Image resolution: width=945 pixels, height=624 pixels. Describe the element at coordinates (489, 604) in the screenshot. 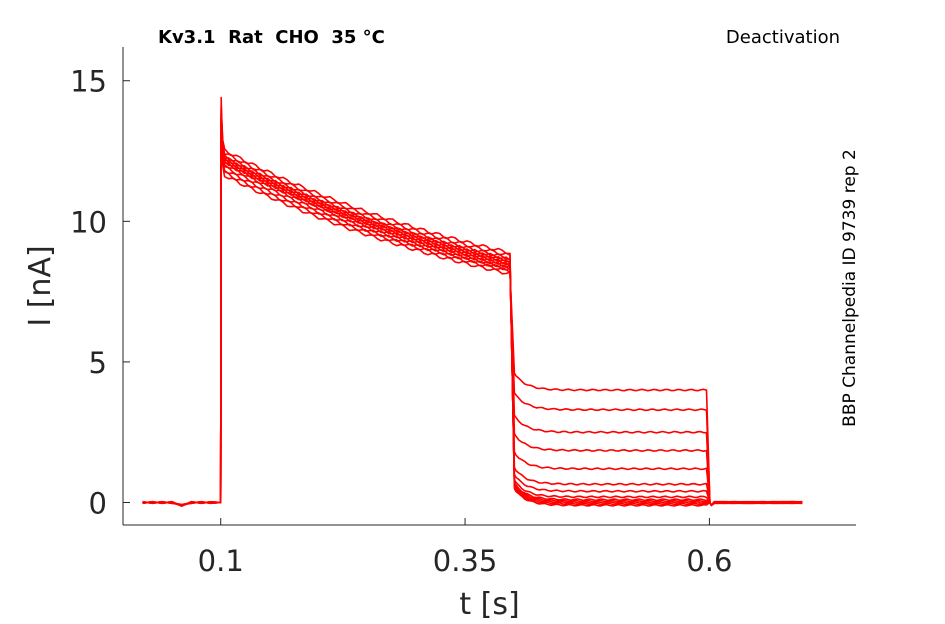

I see `x-axis-label: t [s]` at that location.